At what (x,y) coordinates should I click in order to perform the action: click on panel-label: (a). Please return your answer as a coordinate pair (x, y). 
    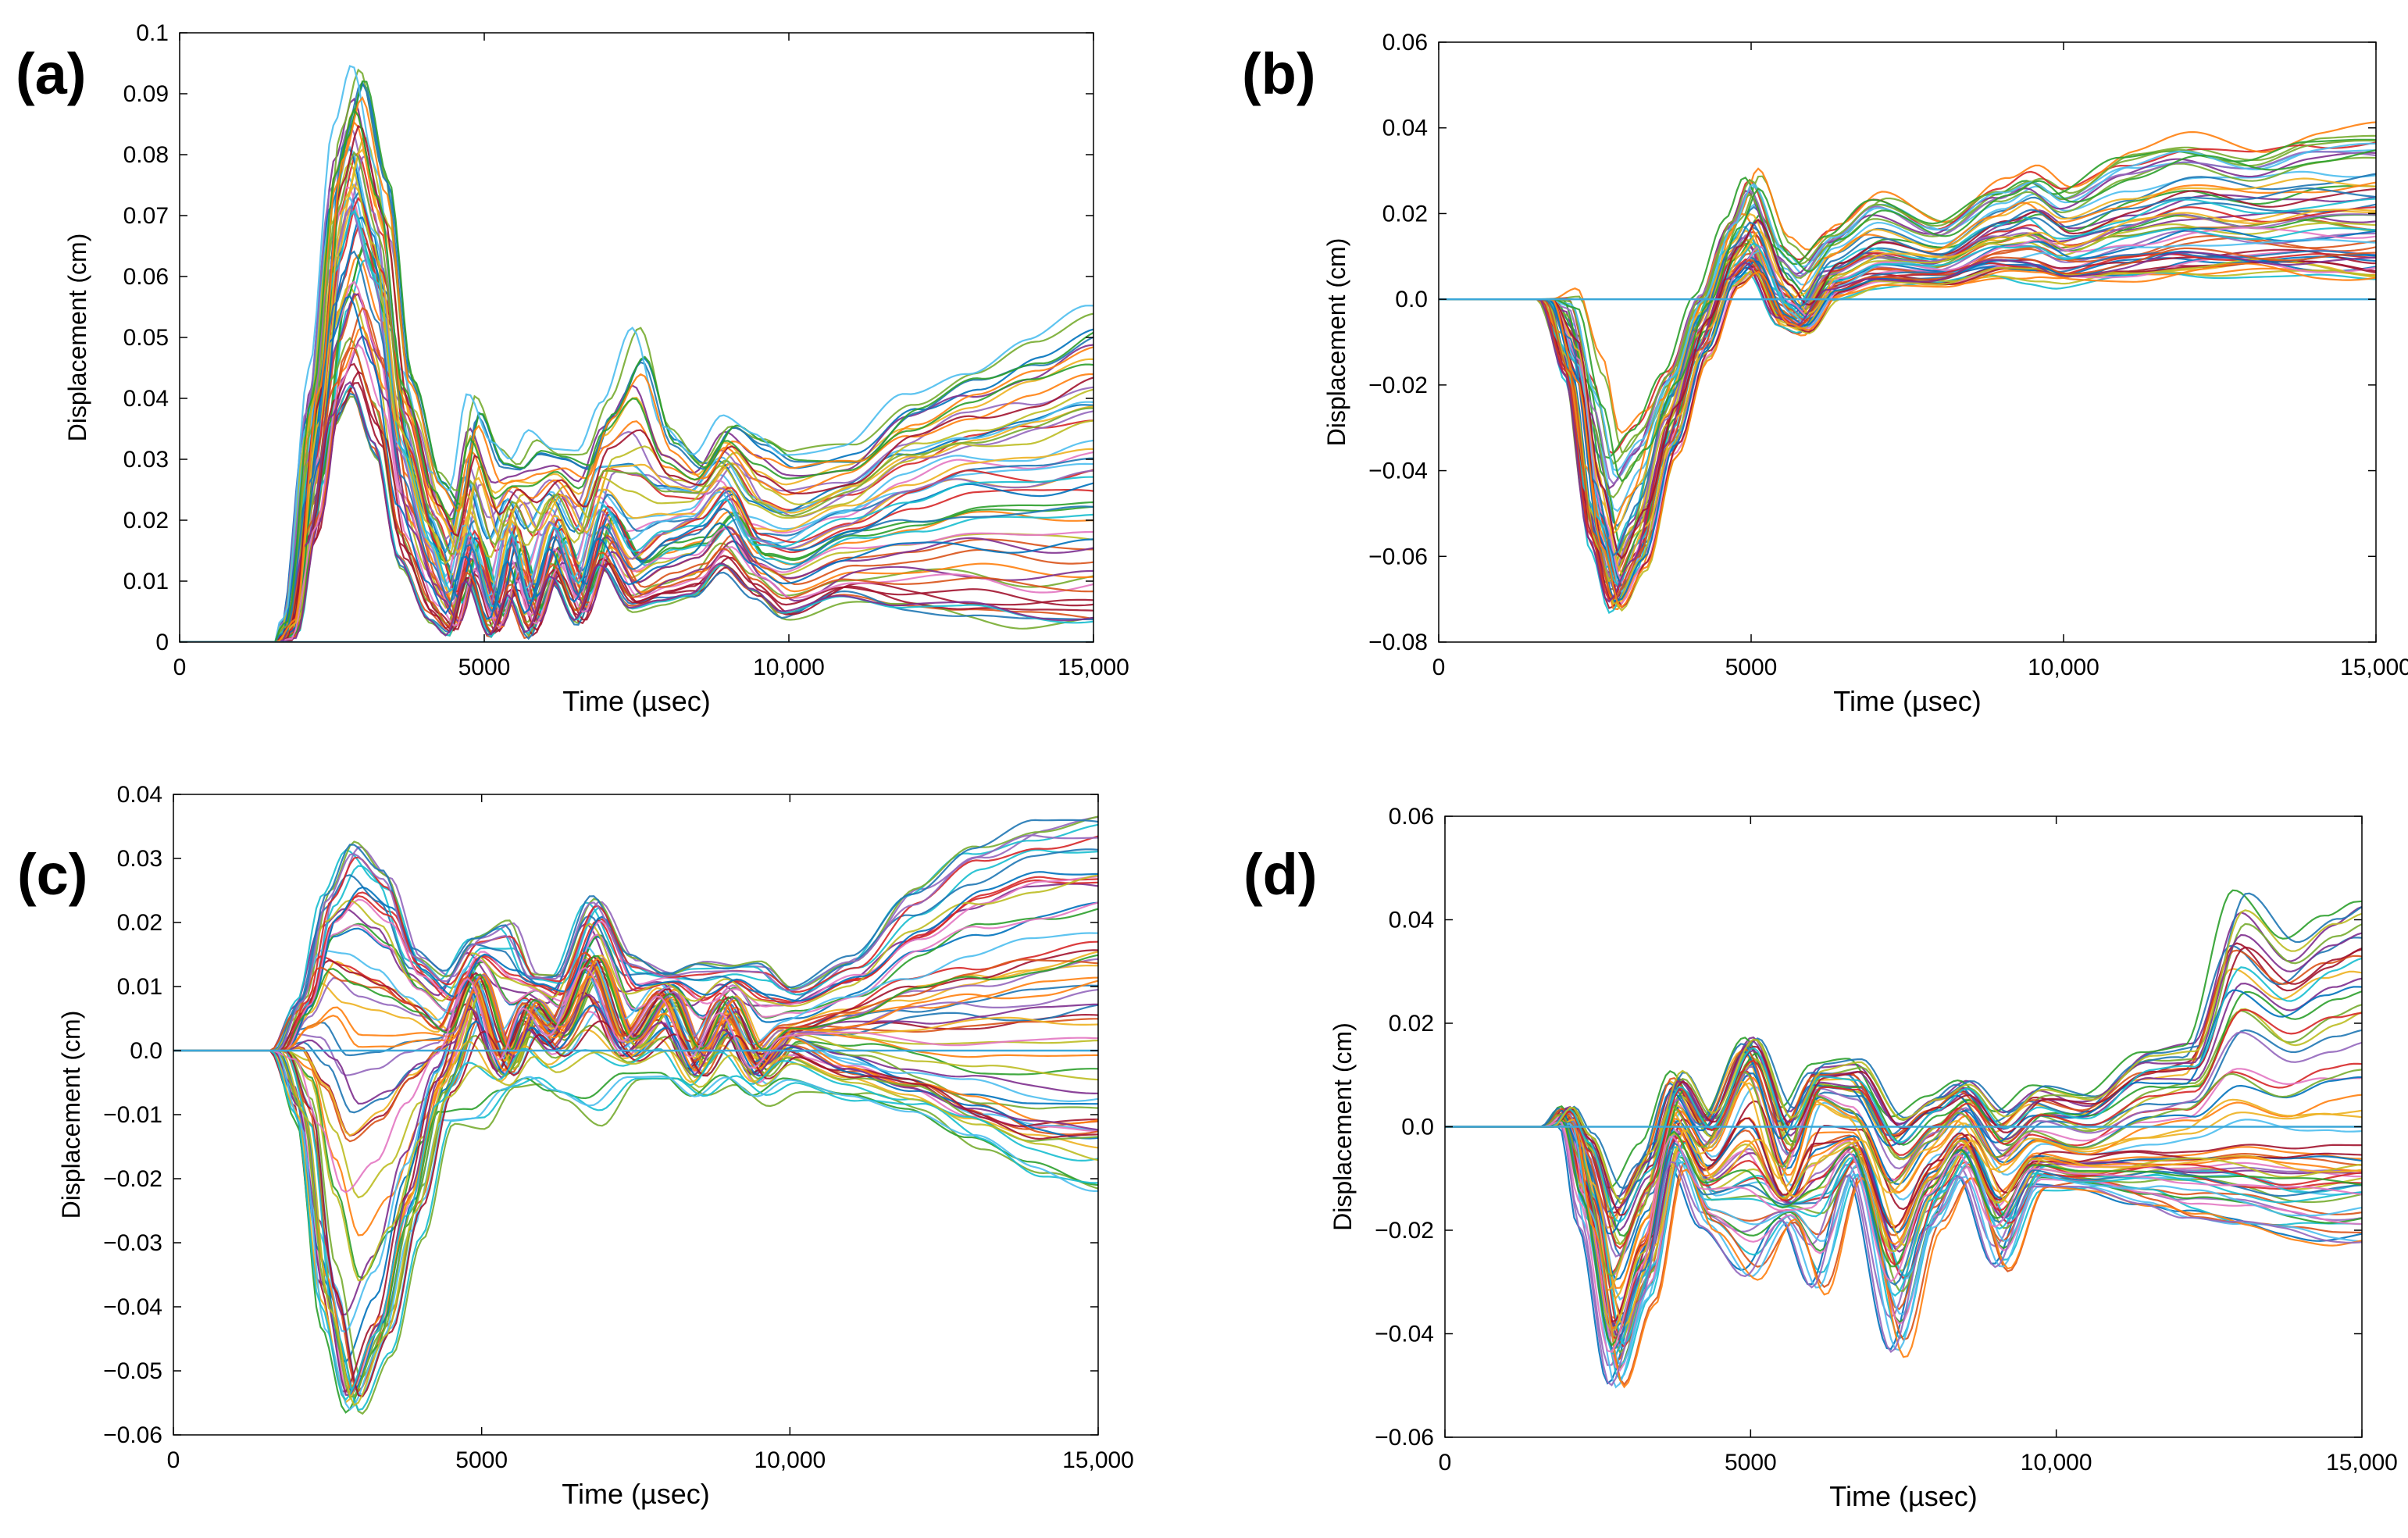
    Looking at the image, I should click on (51, 74).